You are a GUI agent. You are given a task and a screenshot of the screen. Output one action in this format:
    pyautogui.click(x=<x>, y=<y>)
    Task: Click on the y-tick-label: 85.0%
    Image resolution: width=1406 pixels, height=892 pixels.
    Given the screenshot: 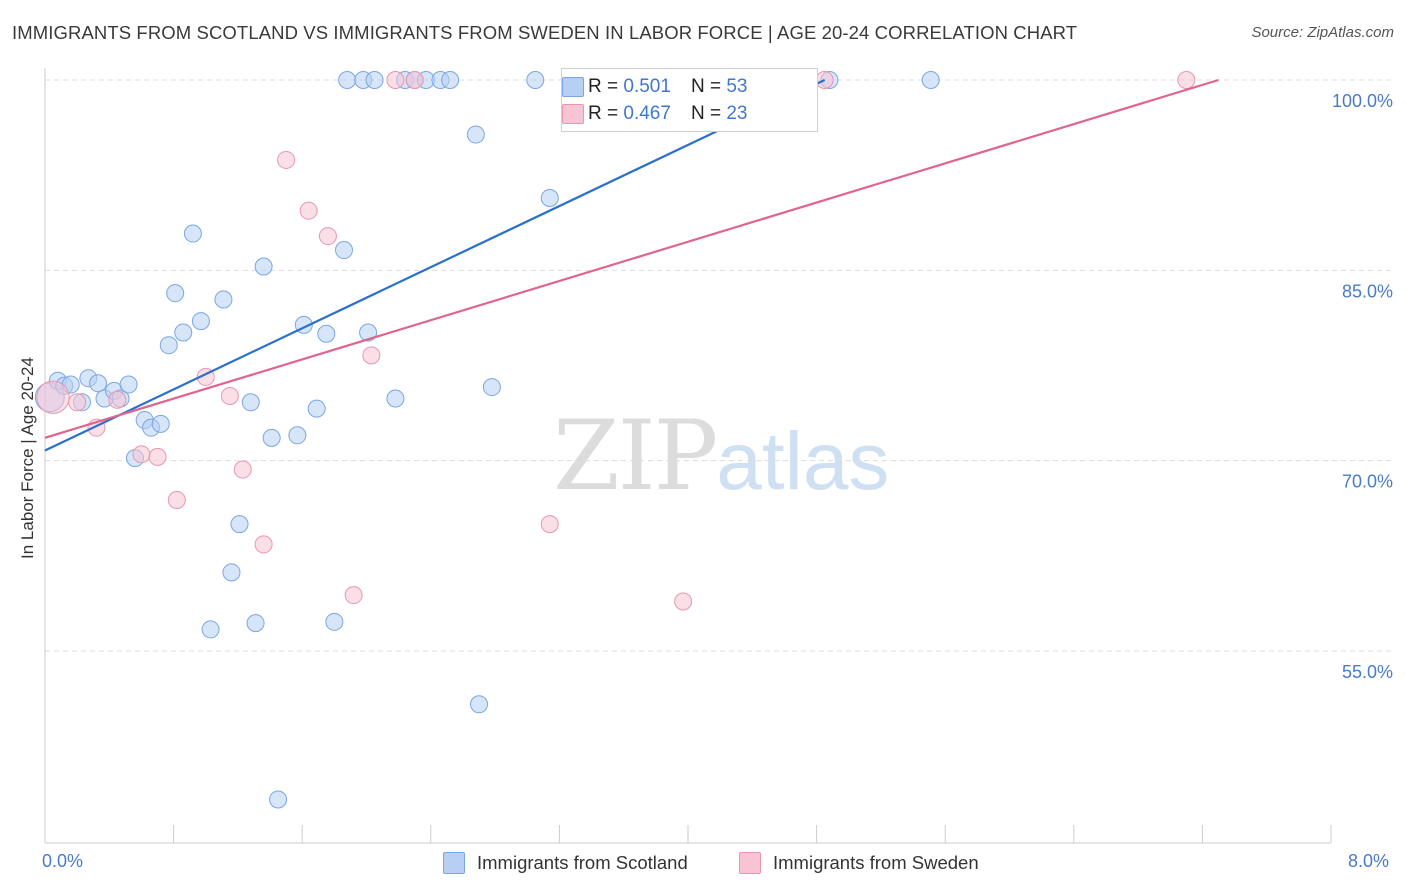 What is the action you would take?
    pyautogui.click(x=1367, y=291)
    